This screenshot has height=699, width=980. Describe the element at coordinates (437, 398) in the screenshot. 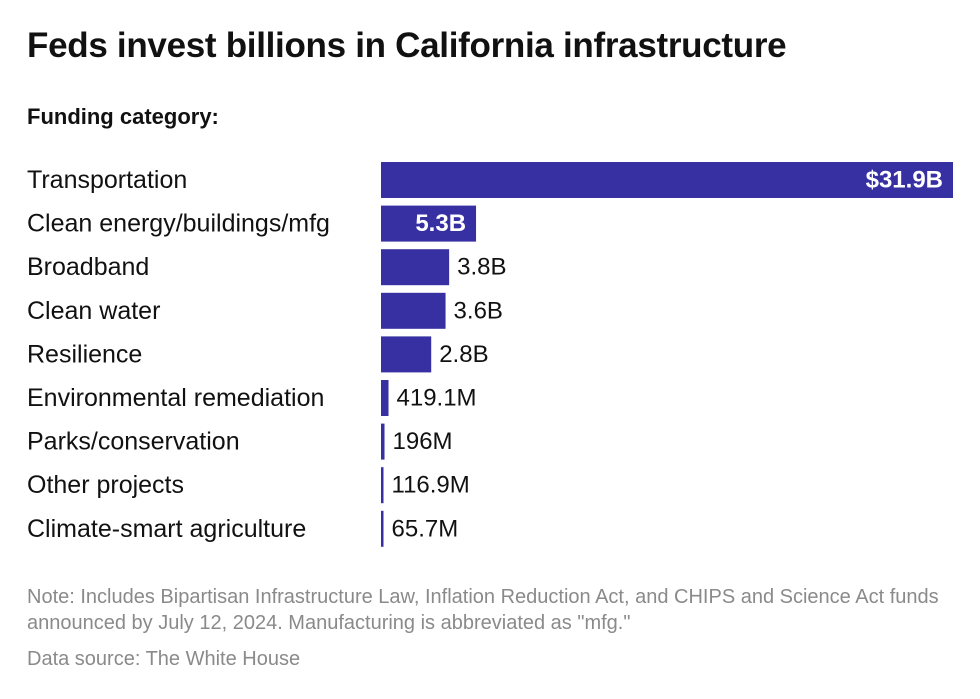

I see `value-label: 419.1M` at that location.